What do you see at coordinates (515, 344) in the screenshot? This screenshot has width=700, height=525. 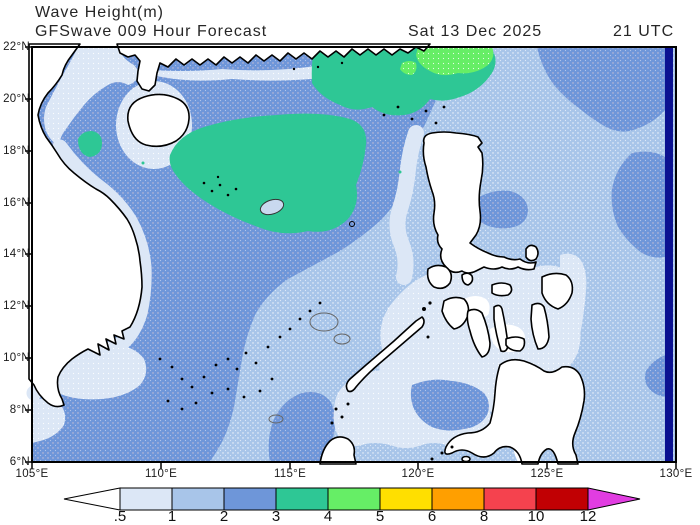 I see `land-bohol` at bounding box center [515, 344].